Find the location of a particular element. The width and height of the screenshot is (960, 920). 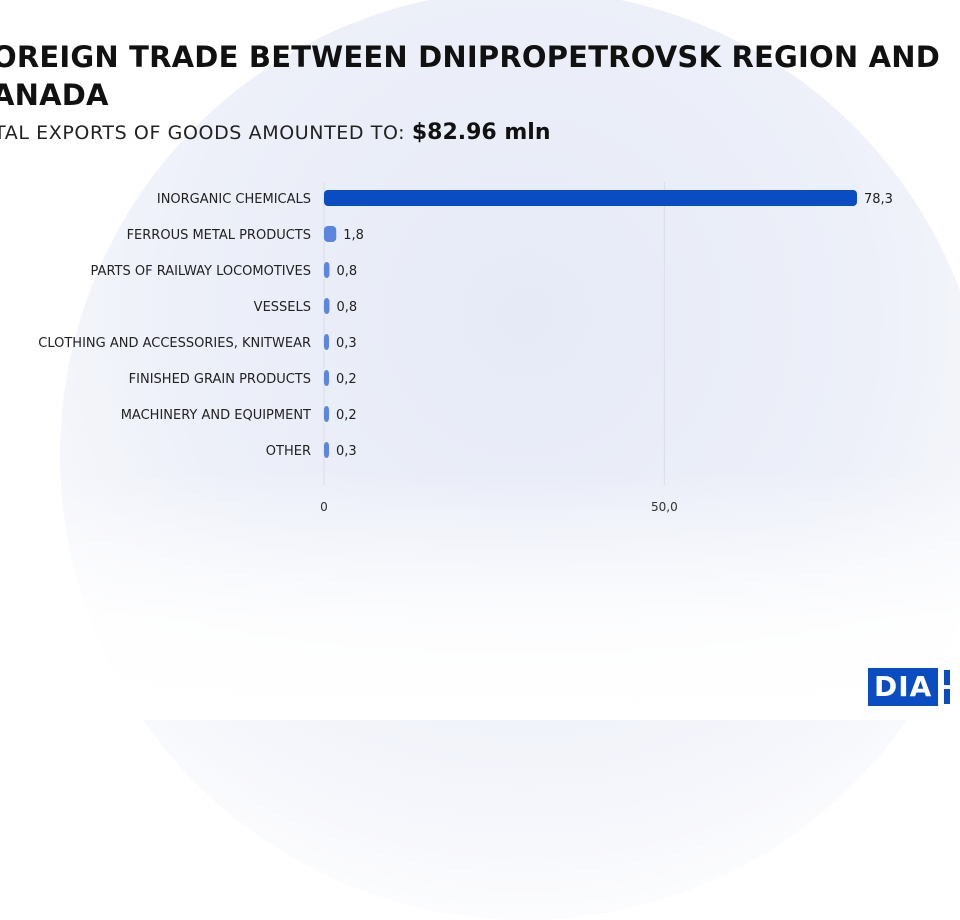

x-tick-label: 50,0 is located at coordinates (664, 507).